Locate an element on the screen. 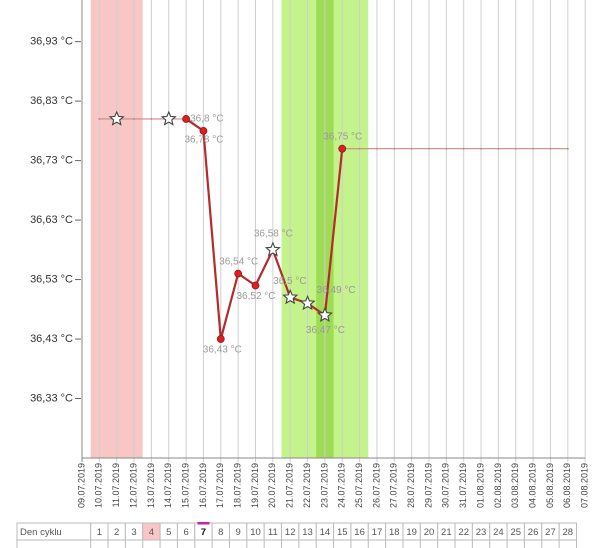 The image size is (600, 548). x-tick-label: 13.07.2019 is located at coordinates (151, 485).